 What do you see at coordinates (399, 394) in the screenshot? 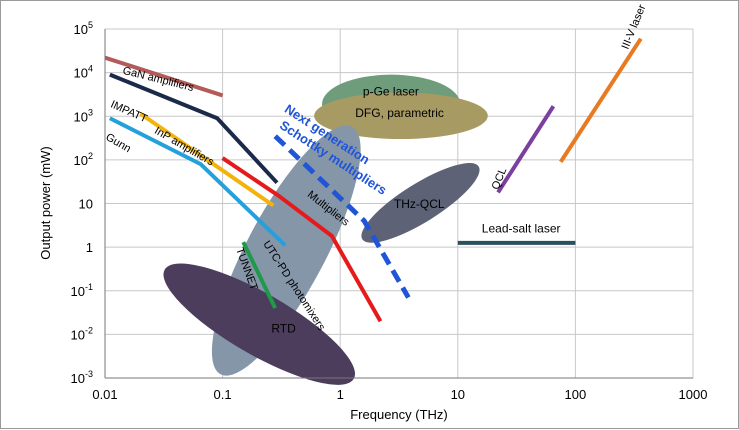
I see `x-tick-labels: 0.01 0.1 1 10 100 1000` at bounding box center [399, 394].